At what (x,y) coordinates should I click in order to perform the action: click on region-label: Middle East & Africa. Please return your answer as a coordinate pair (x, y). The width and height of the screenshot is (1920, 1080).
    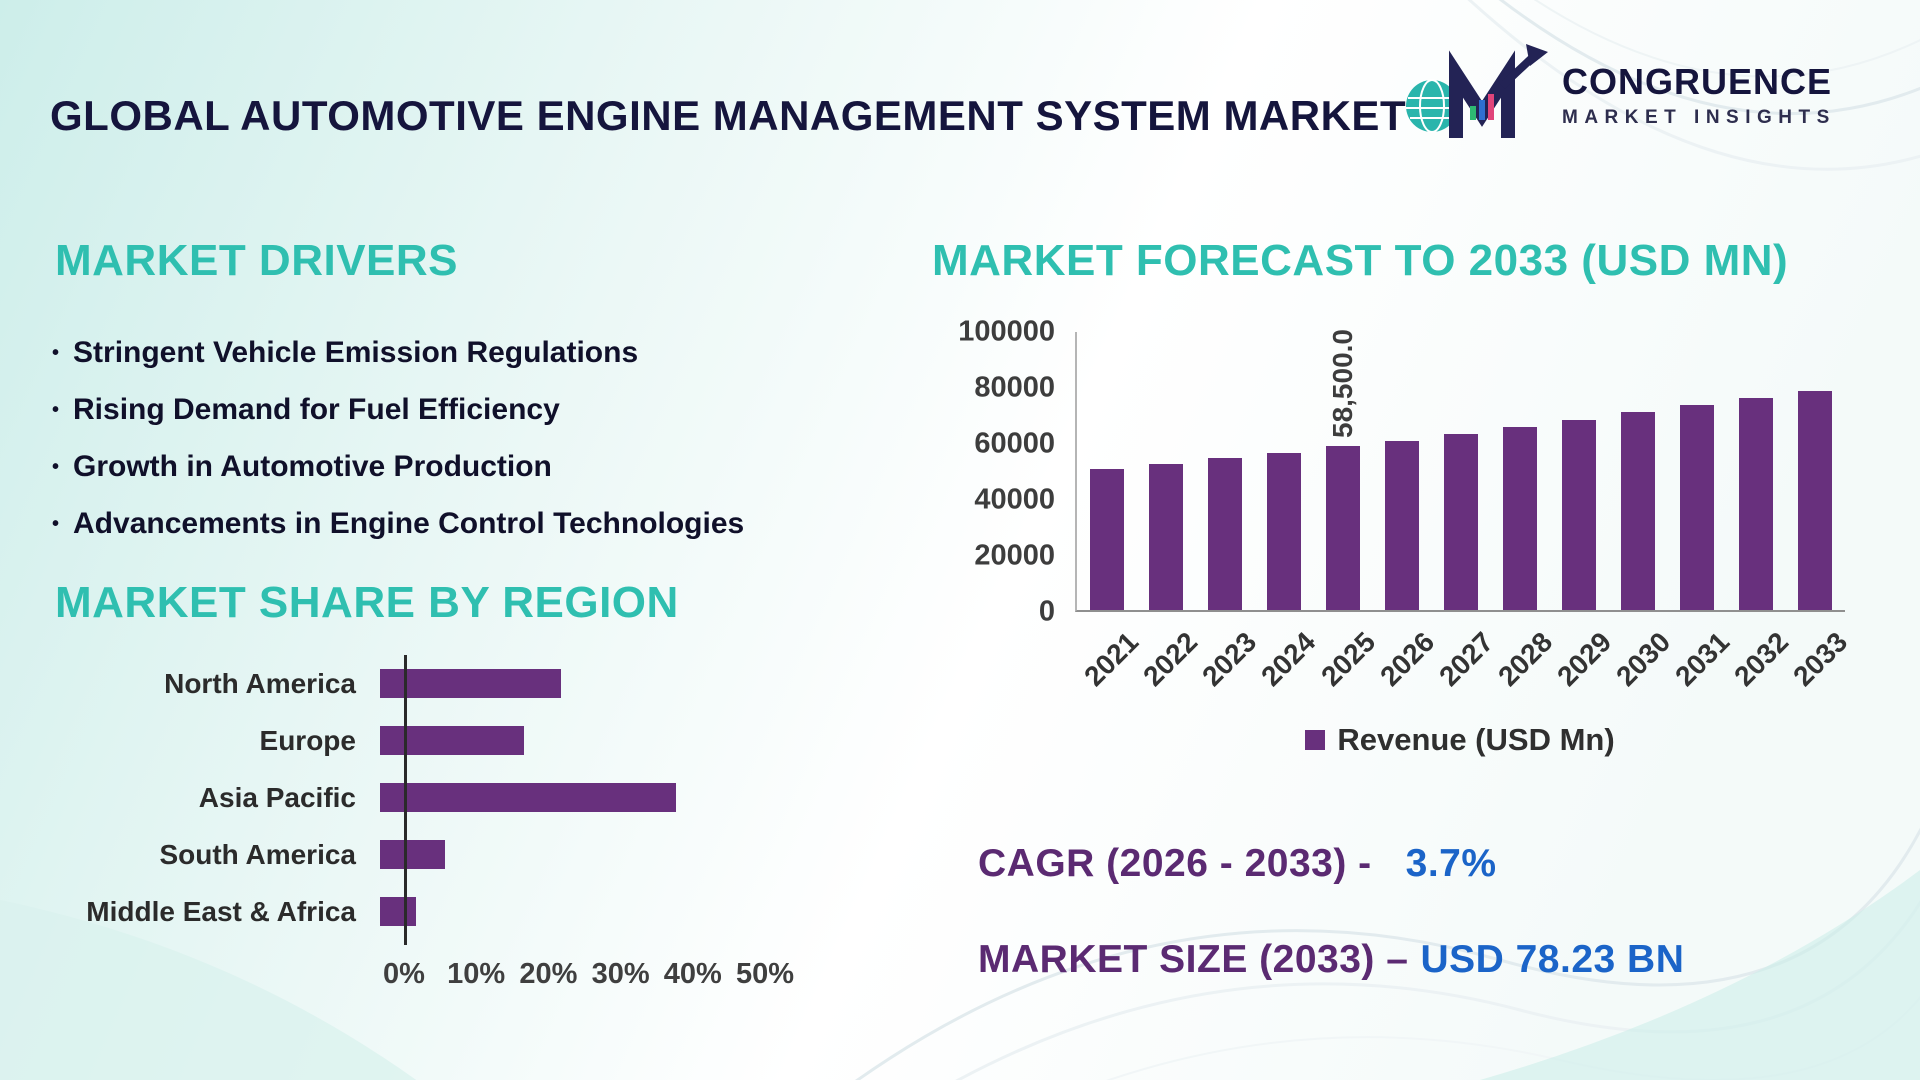
    Looking at the image, I should click on (221, 911).